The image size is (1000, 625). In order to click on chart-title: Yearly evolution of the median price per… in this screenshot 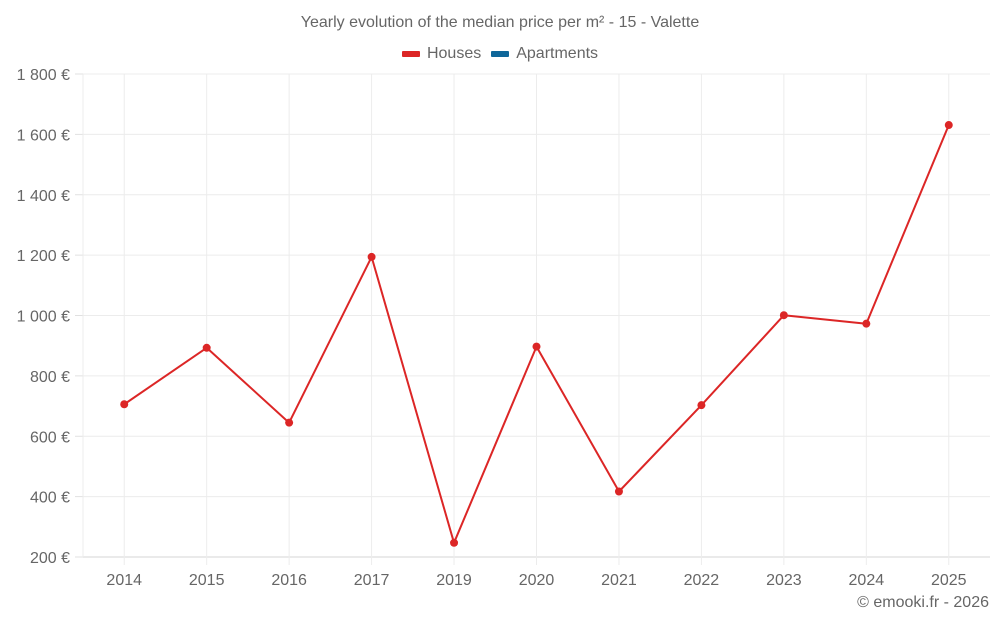, I will do `click(500, 22)`.